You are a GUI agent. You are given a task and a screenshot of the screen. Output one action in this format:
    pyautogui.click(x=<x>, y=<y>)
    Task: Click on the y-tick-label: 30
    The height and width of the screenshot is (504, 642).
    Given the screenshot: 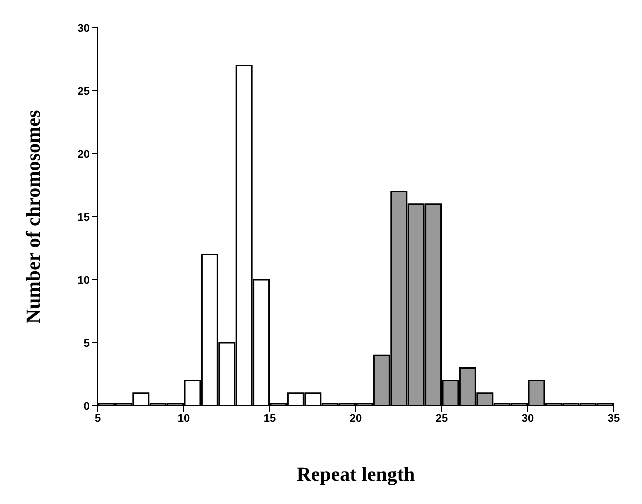 What is the action you would take?
    pyautogui.click(x=84, y=28)
    